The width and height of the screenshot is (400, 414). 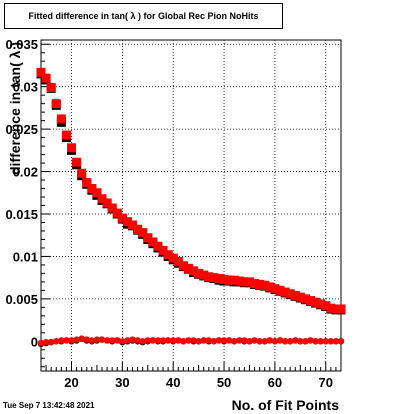 I want to click on x-tick-label: 30, so click(x=122, y=382).